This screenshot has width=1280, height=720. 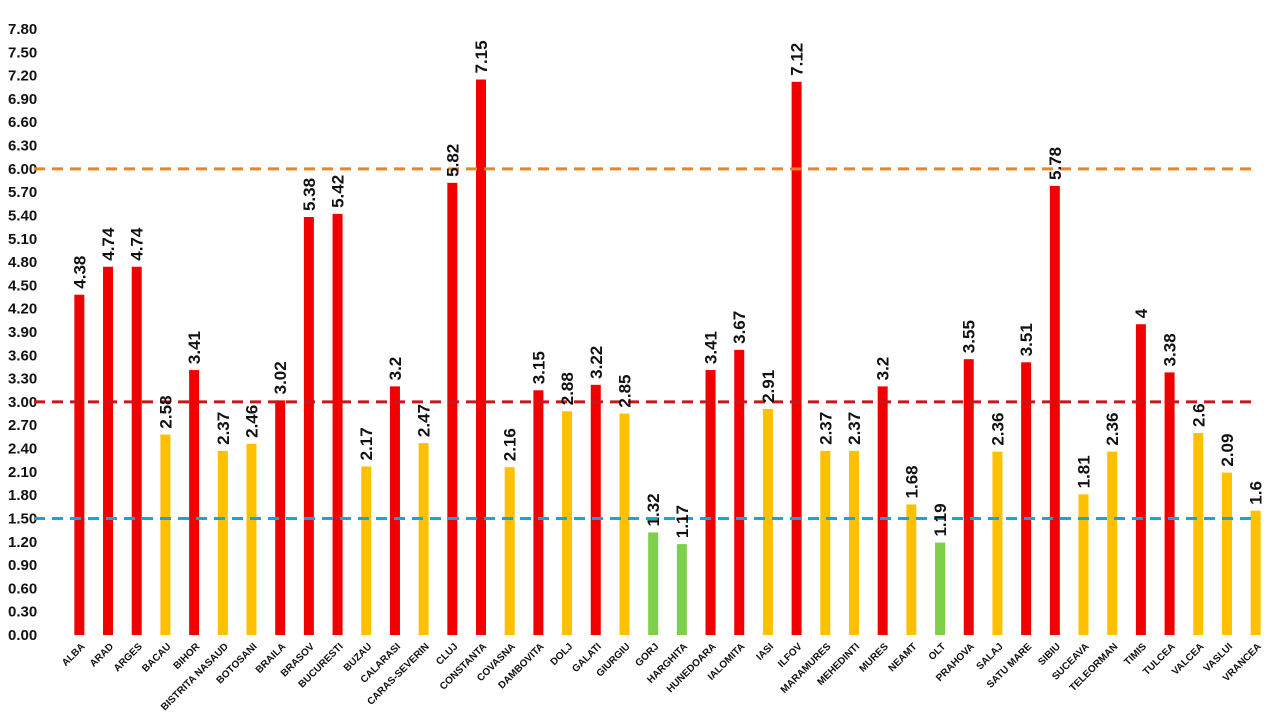 I want to click on data-label: 2.47, so click(x=424, y=420).